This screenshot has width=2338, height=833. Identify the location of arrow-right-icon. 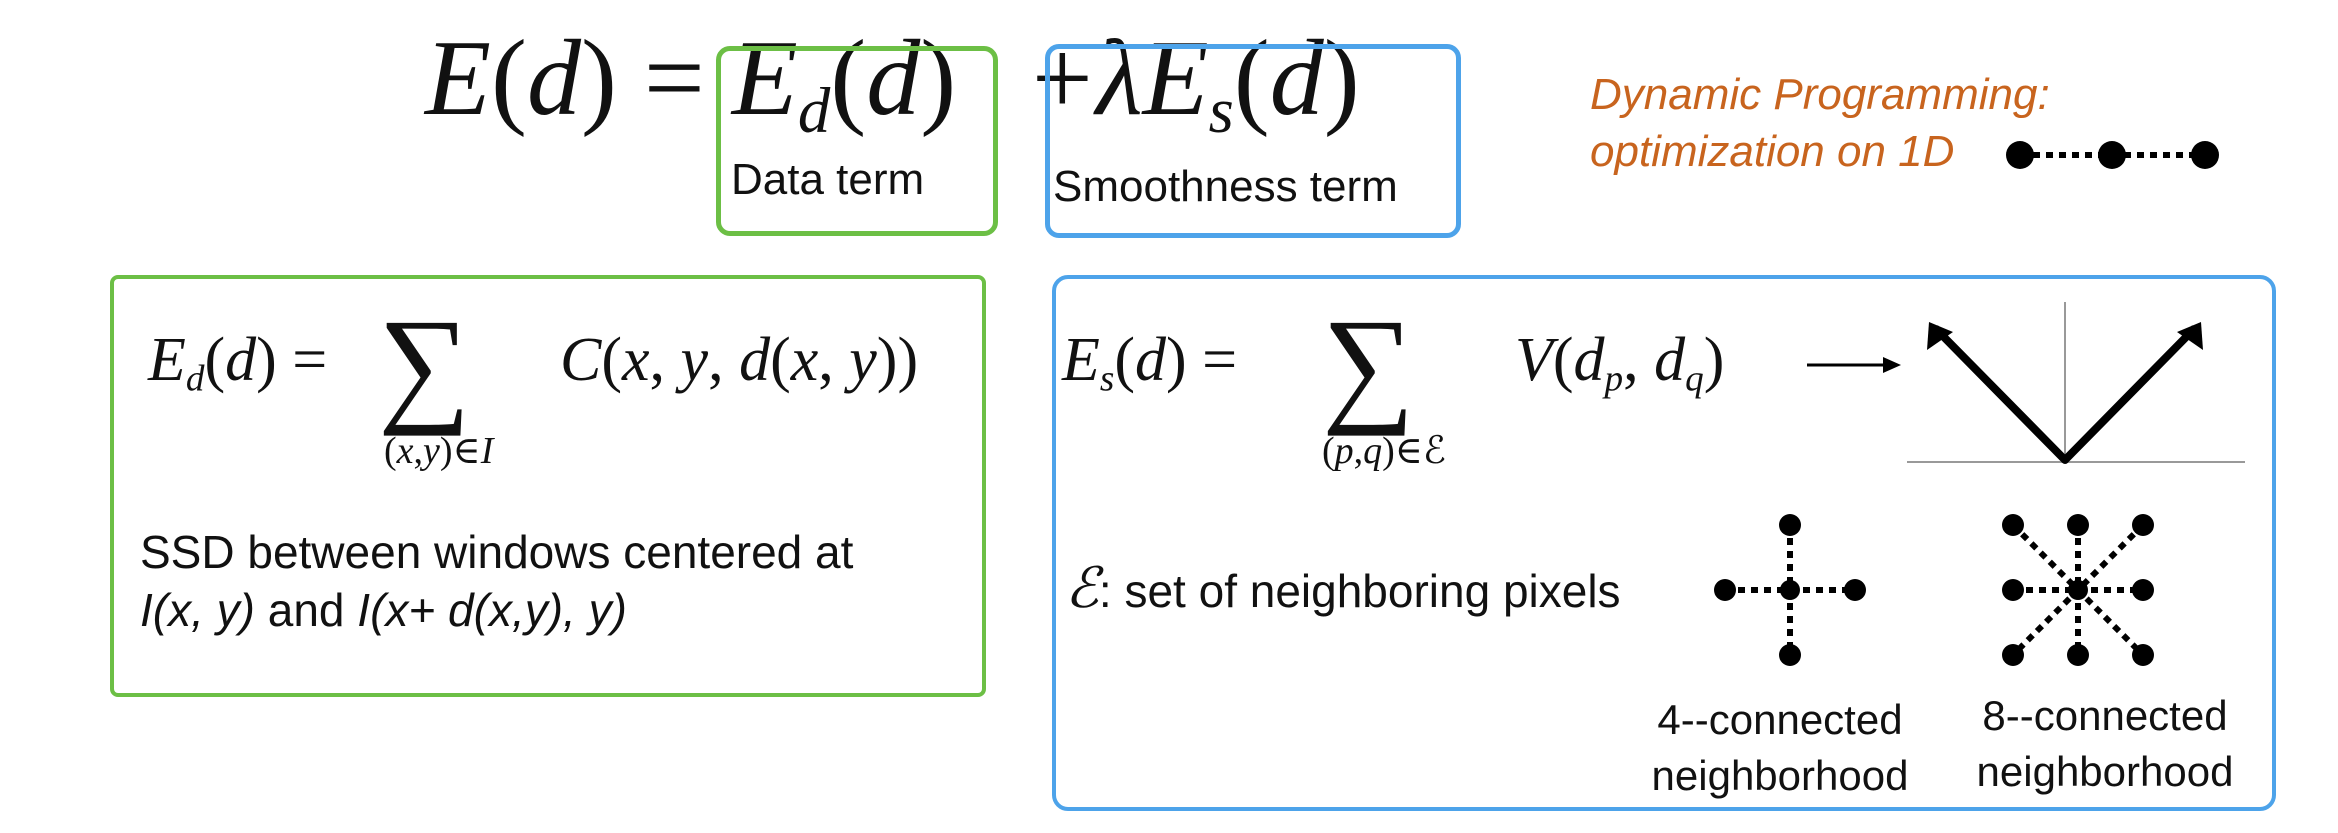
(1854, 365).